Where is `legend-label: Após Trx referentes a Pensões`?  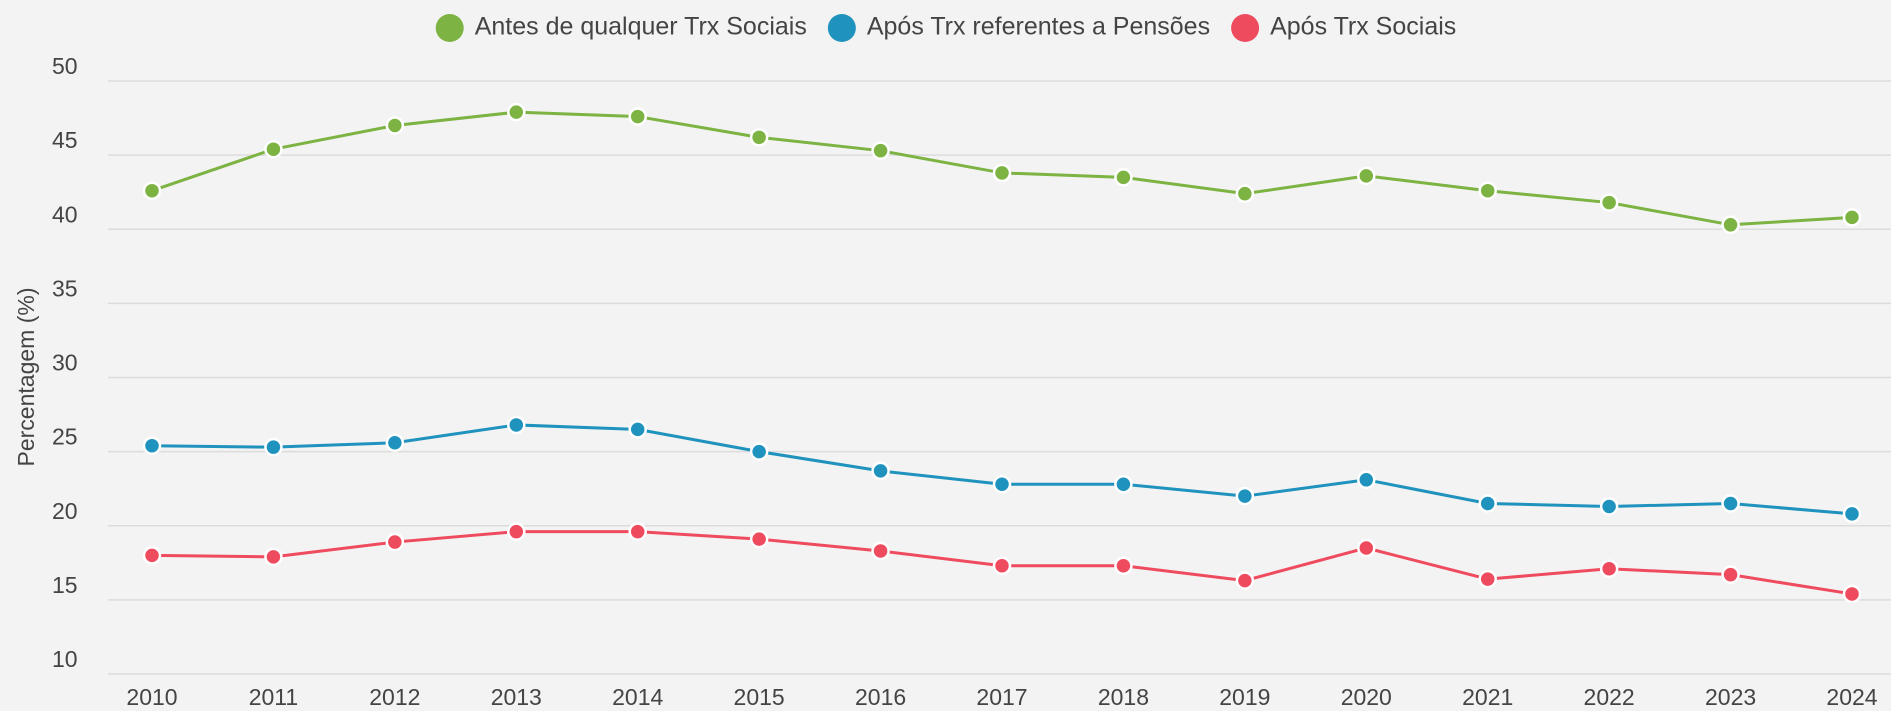
legend-label: Após Trx referentes a Pensões is located at coordinates (1038, 27).